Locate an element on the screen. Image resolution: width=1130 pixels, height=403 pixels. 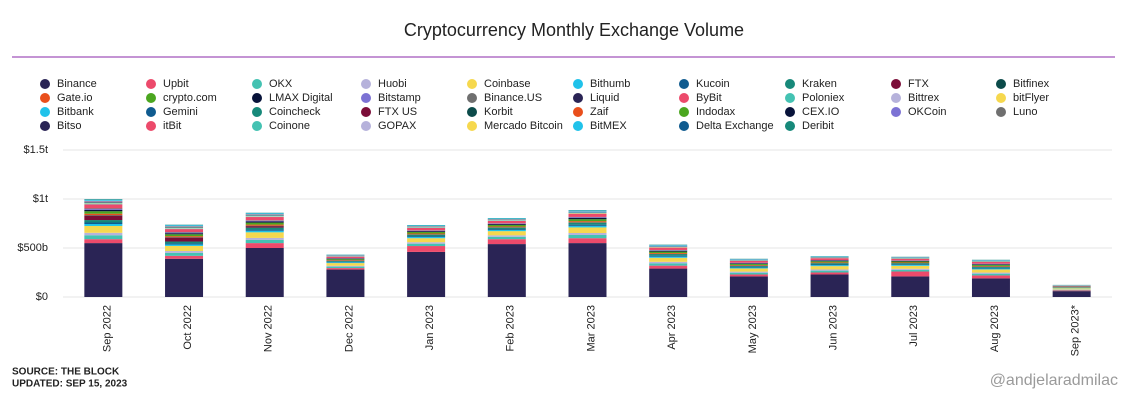
legend-label: Bithumb is located at coordinates (610, 84).